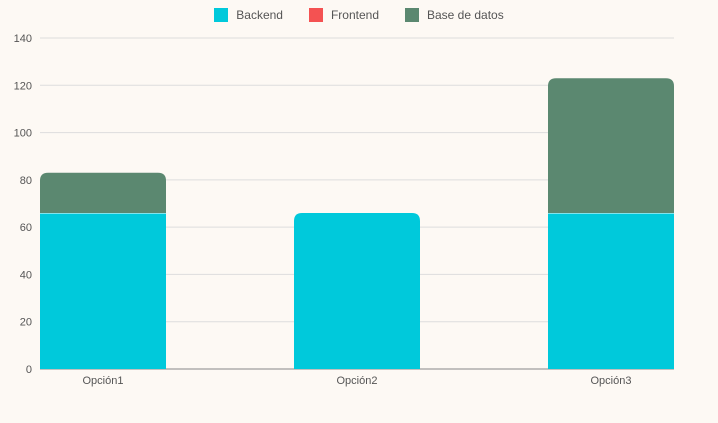  What do you see at coordinates (29, 370) in the screenshot?
I see `y-tick-label: 0` at bounding box center [29, 370].